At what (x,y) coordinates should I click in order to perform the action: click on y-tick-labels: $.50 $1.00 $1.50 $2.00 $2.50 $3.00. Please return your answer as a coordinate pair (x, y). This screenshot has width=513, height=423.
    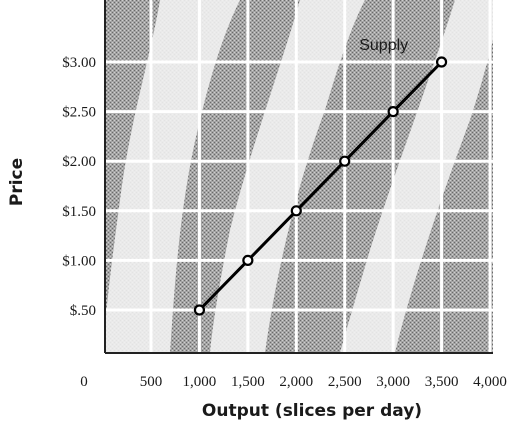
    Looking at the image, I should click on (79, 187).